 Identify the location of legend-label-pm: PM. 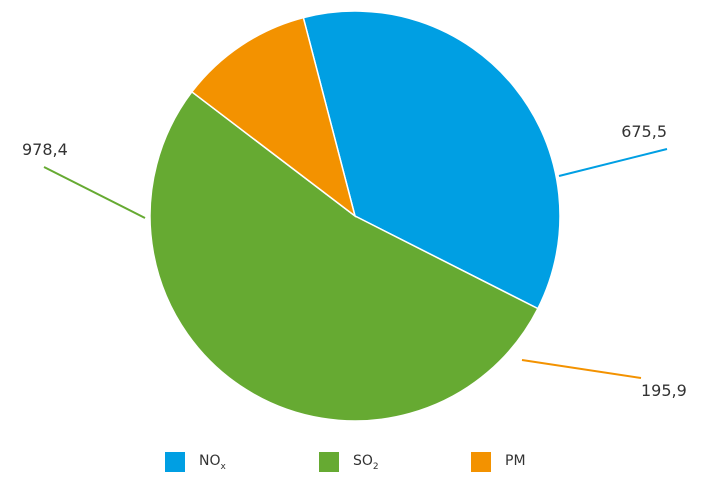
(515, 460).